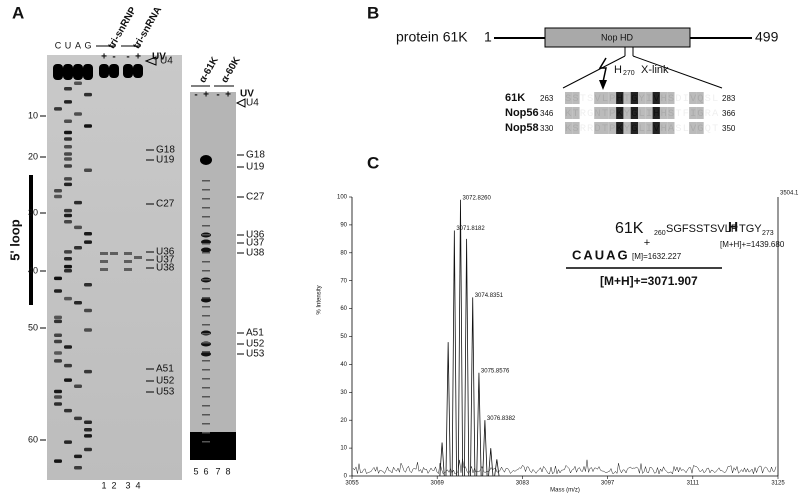  Describe the element at coordinates (159, 57) in the screenshot. I see `uv-label: UV` at that location.